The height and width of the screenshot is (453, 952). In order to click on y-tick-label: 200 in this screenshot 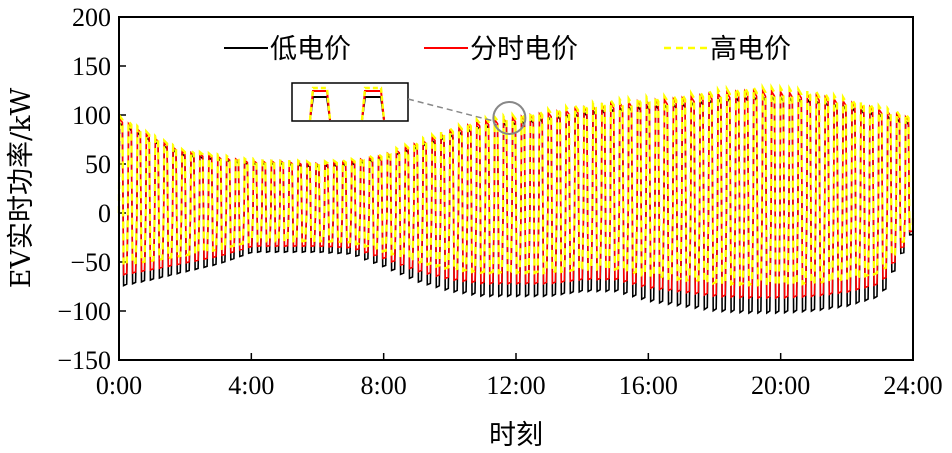, I will do `click(91, 17)`.